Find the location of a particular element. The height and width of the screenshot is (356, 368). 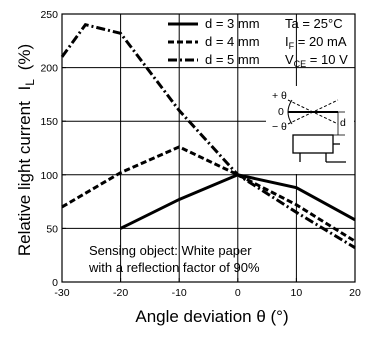

x-axis-title: Angle deviation θ (°) is located at coordinates (211, 316).